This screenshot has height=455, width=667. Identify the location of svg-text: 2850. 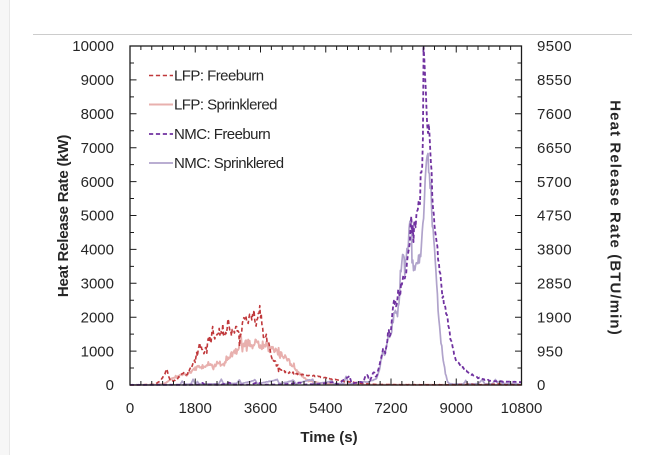
(554, 284).